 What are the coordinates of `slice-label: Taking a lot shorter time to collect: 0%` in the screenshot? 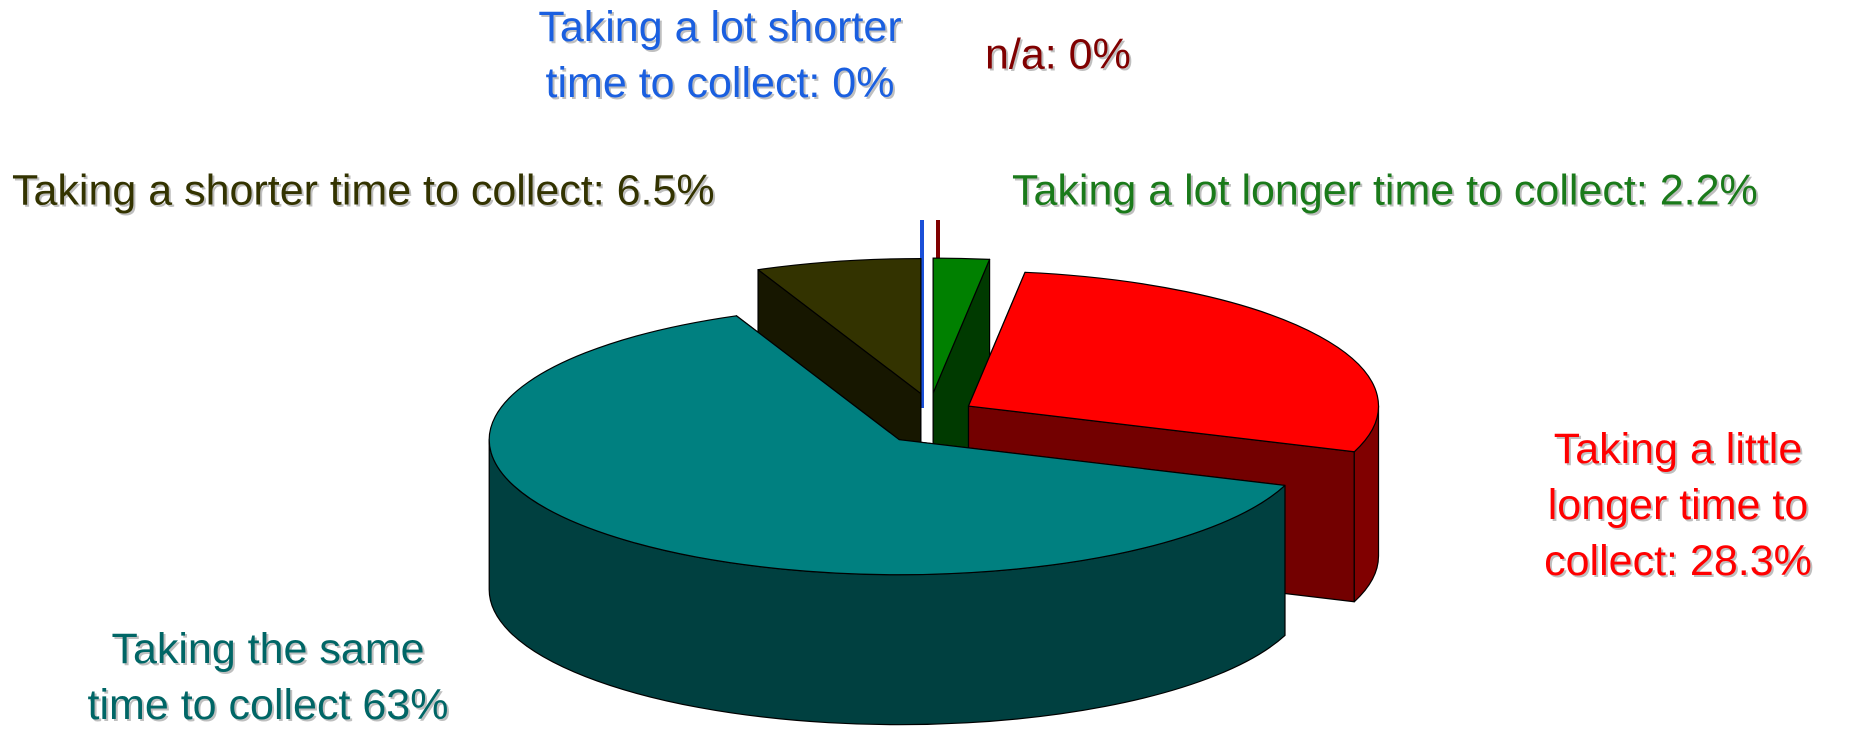 It's located at (719, 55).